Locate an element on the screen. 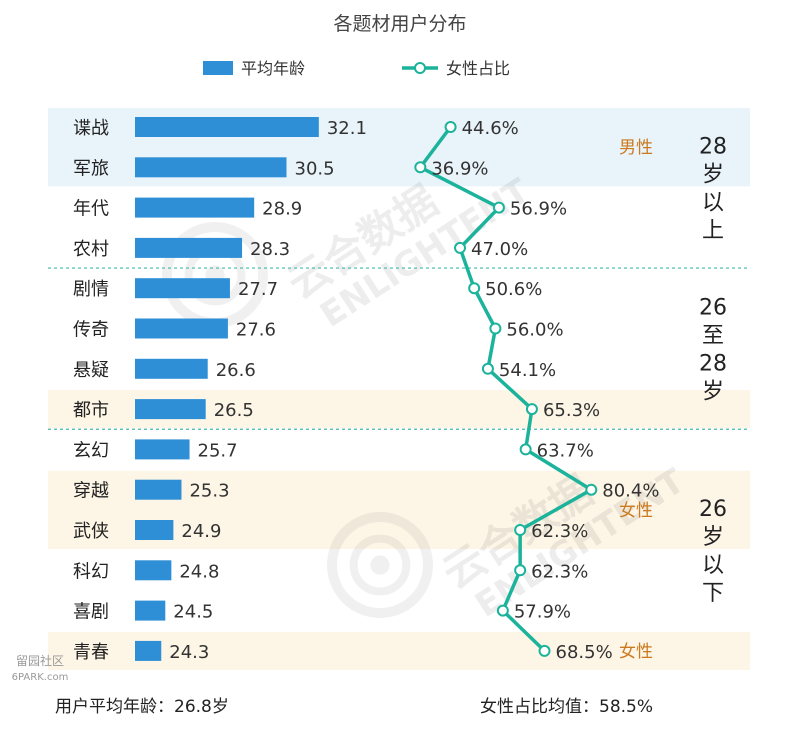  bar-value-8: 25.7 is located at coordinates (218, 450).